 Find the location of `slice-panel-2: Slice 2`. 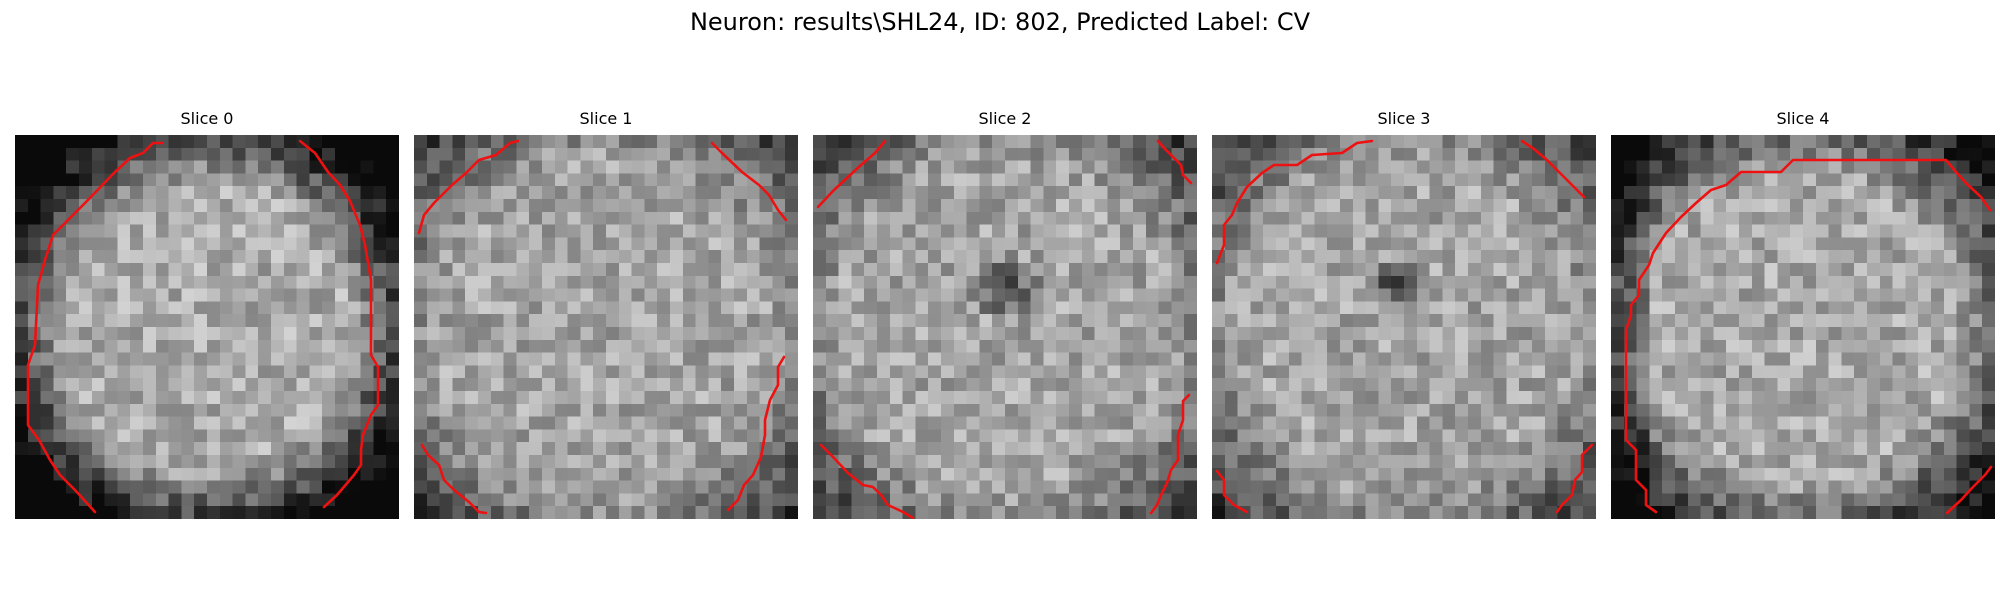

slice-panel-2: Slice 2 is located at coordinates (1005, 313).